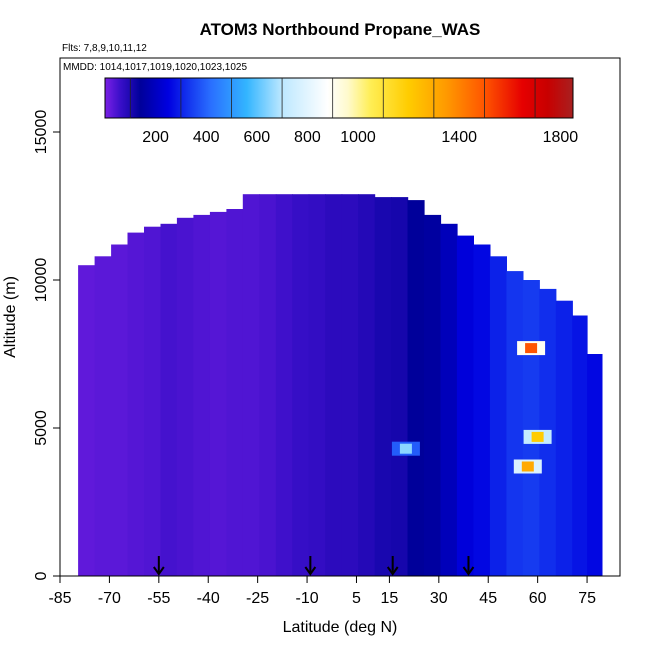  I want to click on x-tick-label: -40, so click(208, 598).